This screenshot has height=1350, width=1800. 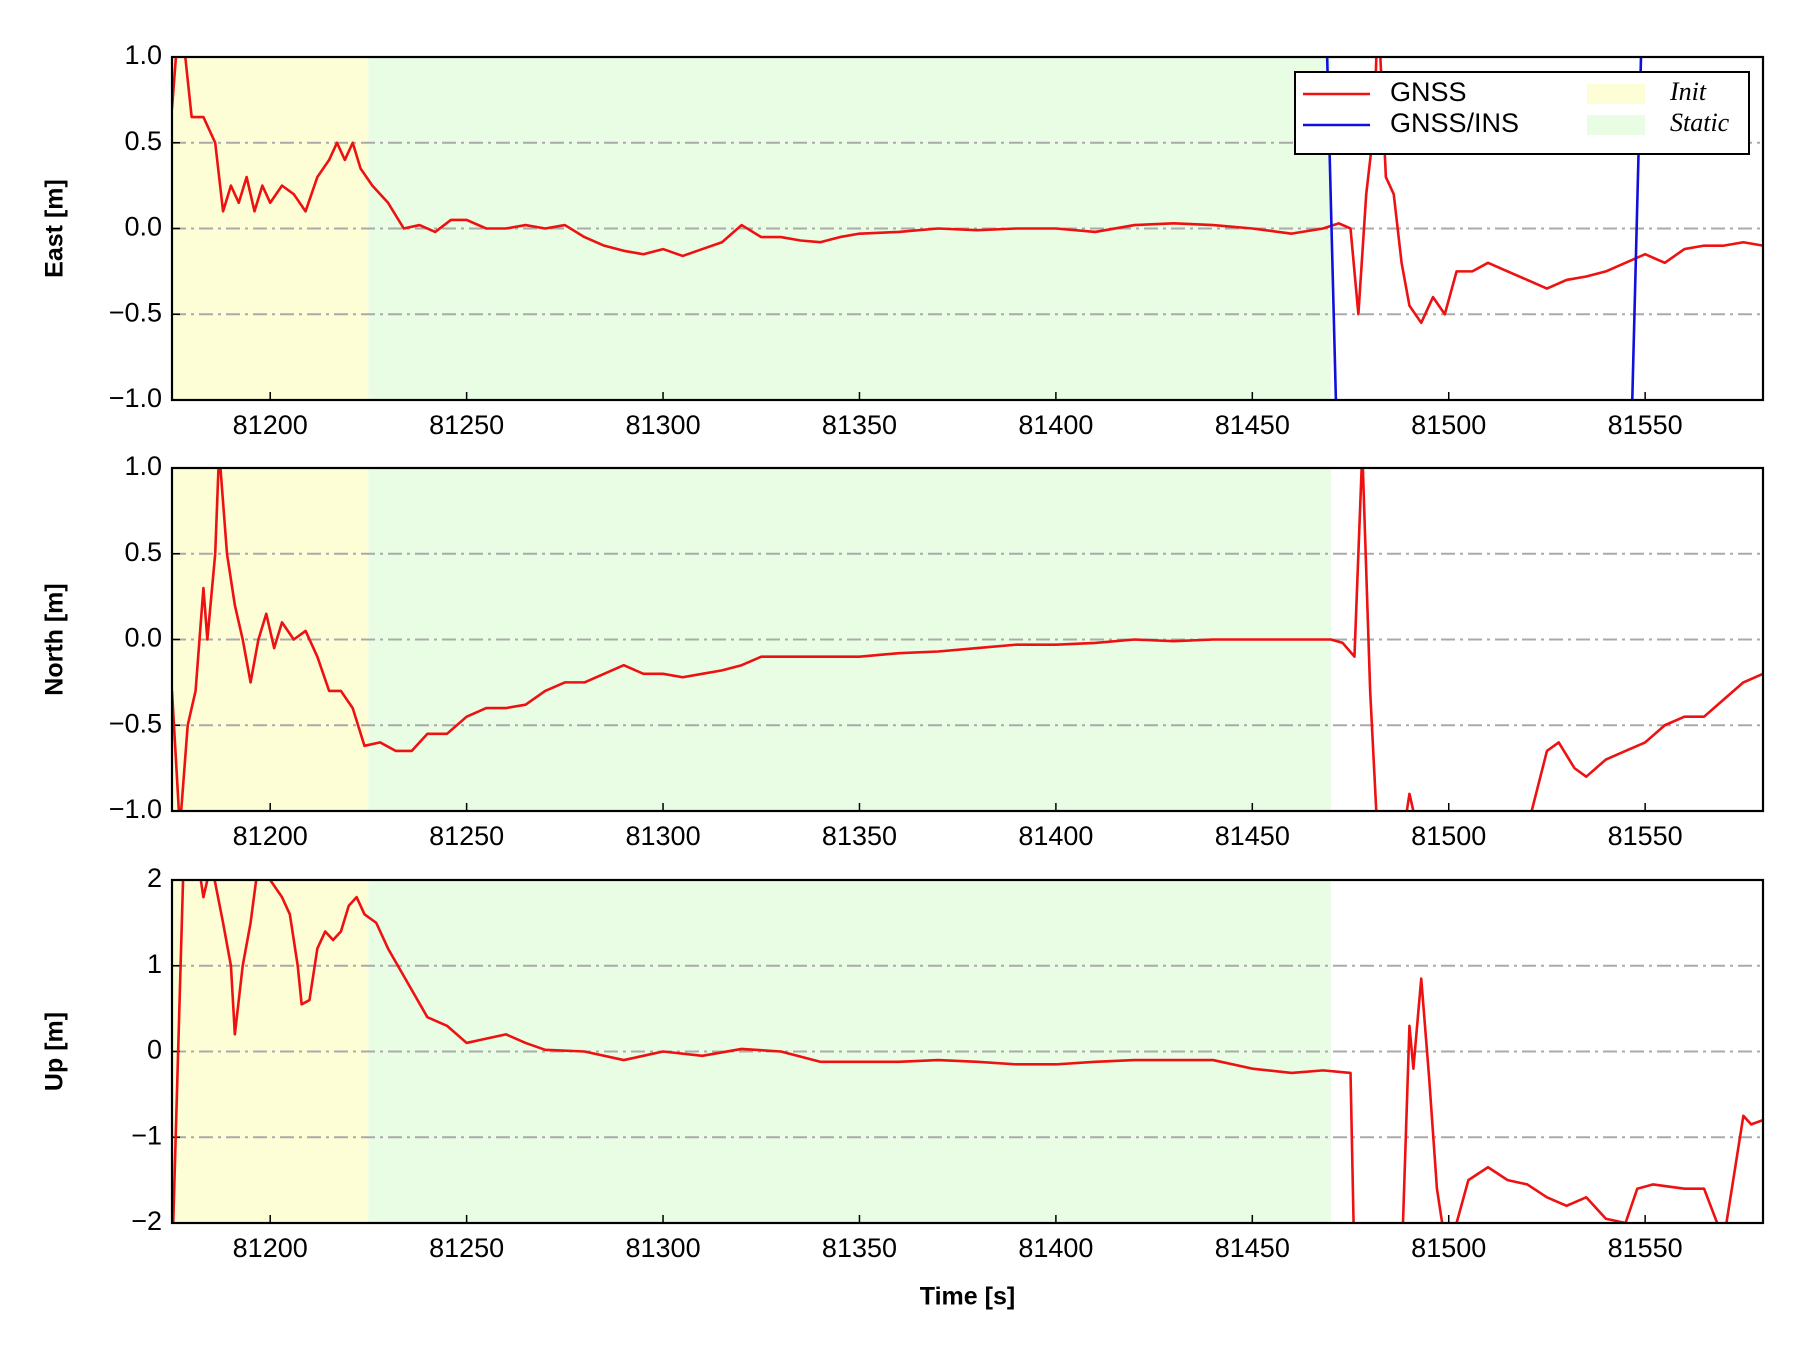 What do you see at coordinates (55, 639) in the screenshot?
I see `y-axis-label: North [m]` at bounding box center [55, 639].